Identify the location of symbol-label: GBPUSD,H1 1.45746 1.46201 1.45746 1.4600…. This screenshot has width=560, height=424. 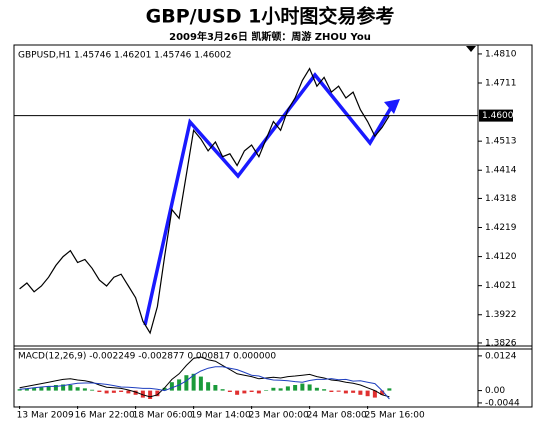
(124, 56).